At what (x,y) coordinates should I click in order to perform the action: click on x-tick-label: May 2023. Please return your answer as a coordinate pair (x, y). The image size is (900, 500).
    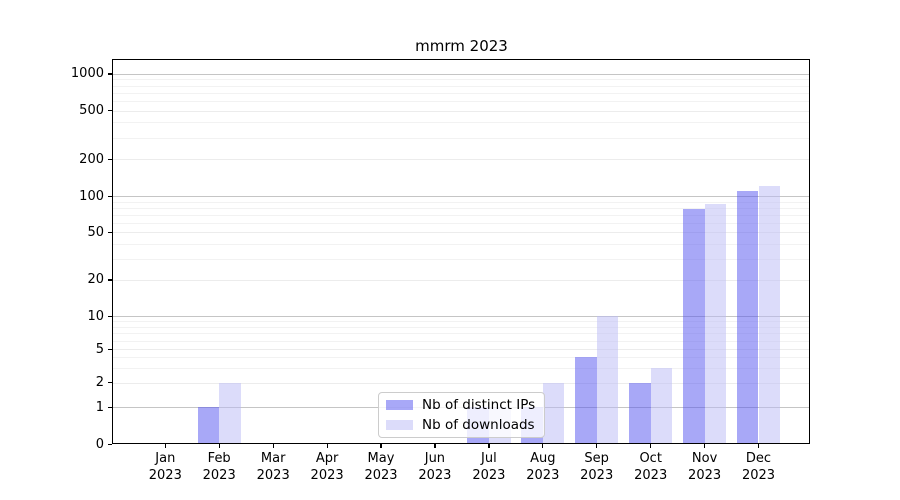
    Looking at the image, I should click on (381, 467).